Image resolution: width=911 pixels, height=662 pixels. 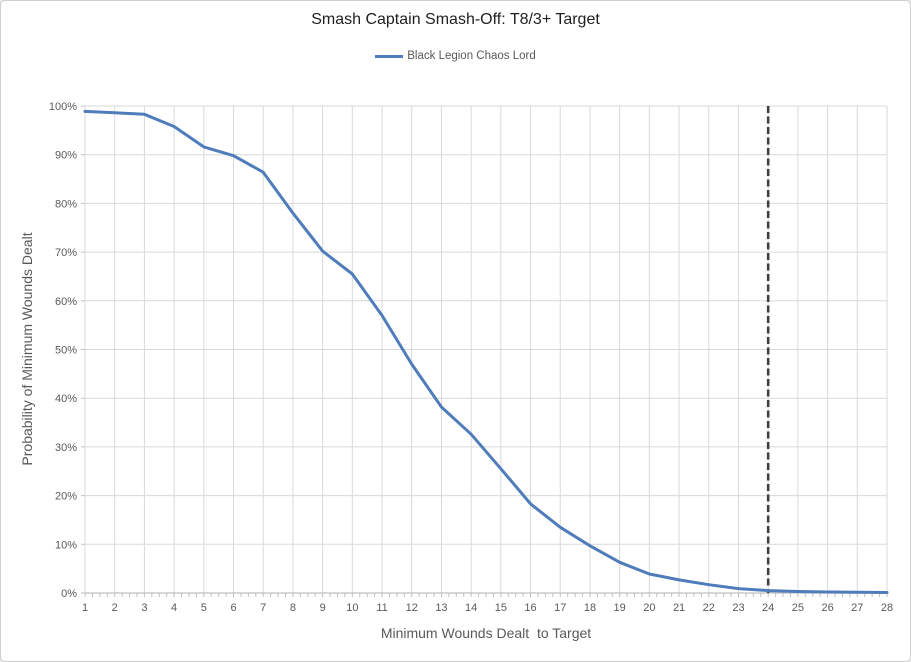 What do you see at coordinates (501, 608) in the screenshot?
I see `x-tick-label: 15` at bounding box center [501, 608].